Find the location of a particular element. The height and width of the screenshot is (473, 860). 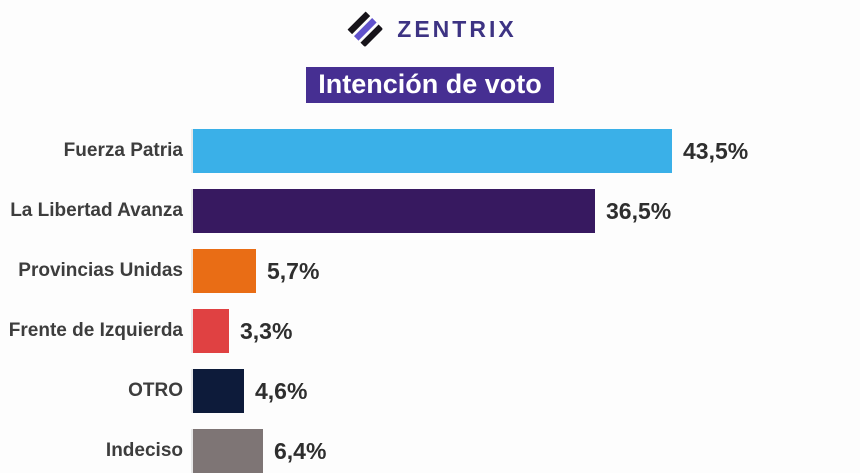

bar-row: Fuerza Patria 43,5% is located at coordinates (430, 151).